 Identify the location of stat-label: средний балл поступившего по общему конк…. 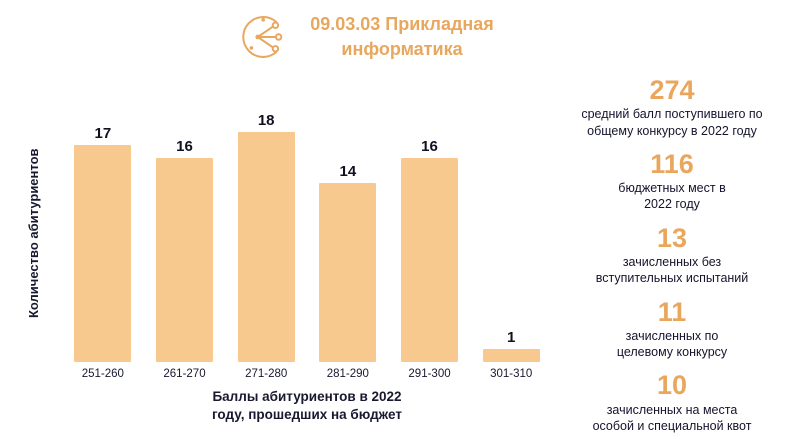
(672, 122).